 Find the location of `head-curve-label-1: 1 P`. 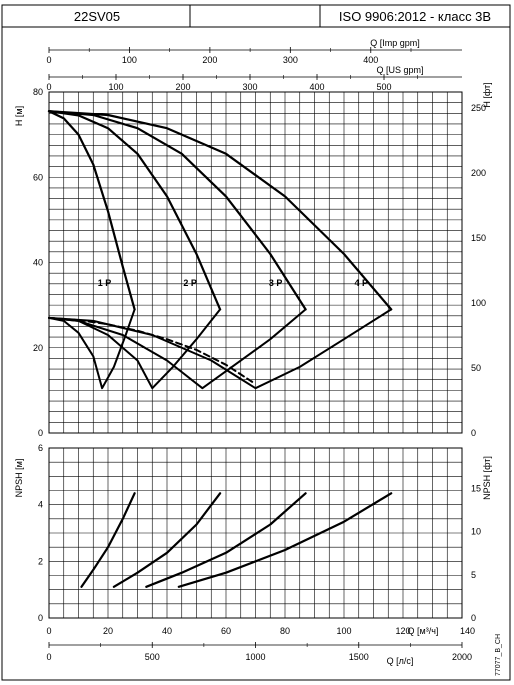

head-curve-label-1: 1 P is located at coordinates (105, 283).